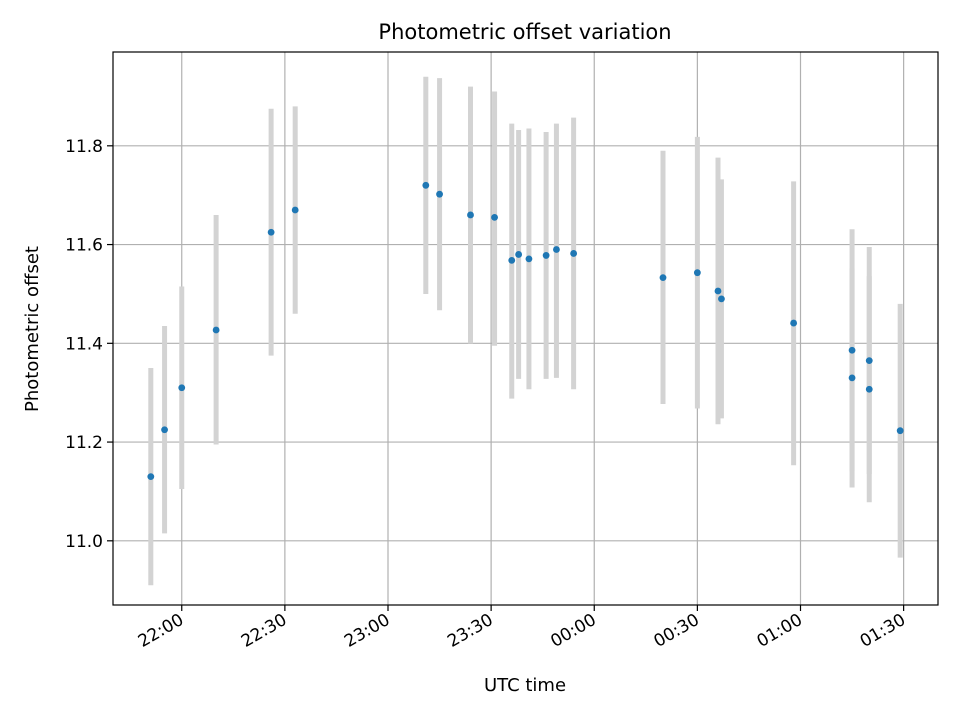 This screenshot has height=720, width=960. What do you see at coordinates (84, 443) in the screenshot?
I see `y-tick-label: 11.2` at bounding box center [84, 443].